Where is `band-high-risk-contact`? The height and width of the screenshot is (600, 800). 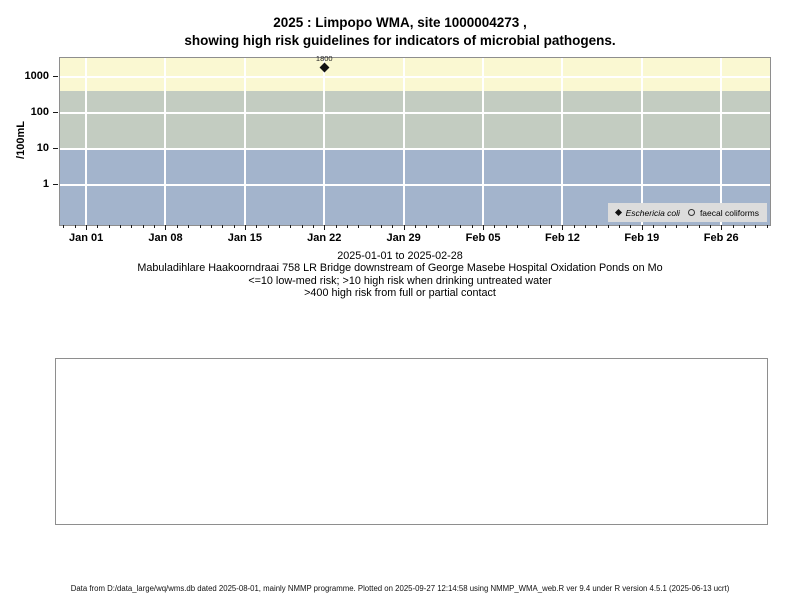 band-high-risk-contact is located at coordinates (415, 74).